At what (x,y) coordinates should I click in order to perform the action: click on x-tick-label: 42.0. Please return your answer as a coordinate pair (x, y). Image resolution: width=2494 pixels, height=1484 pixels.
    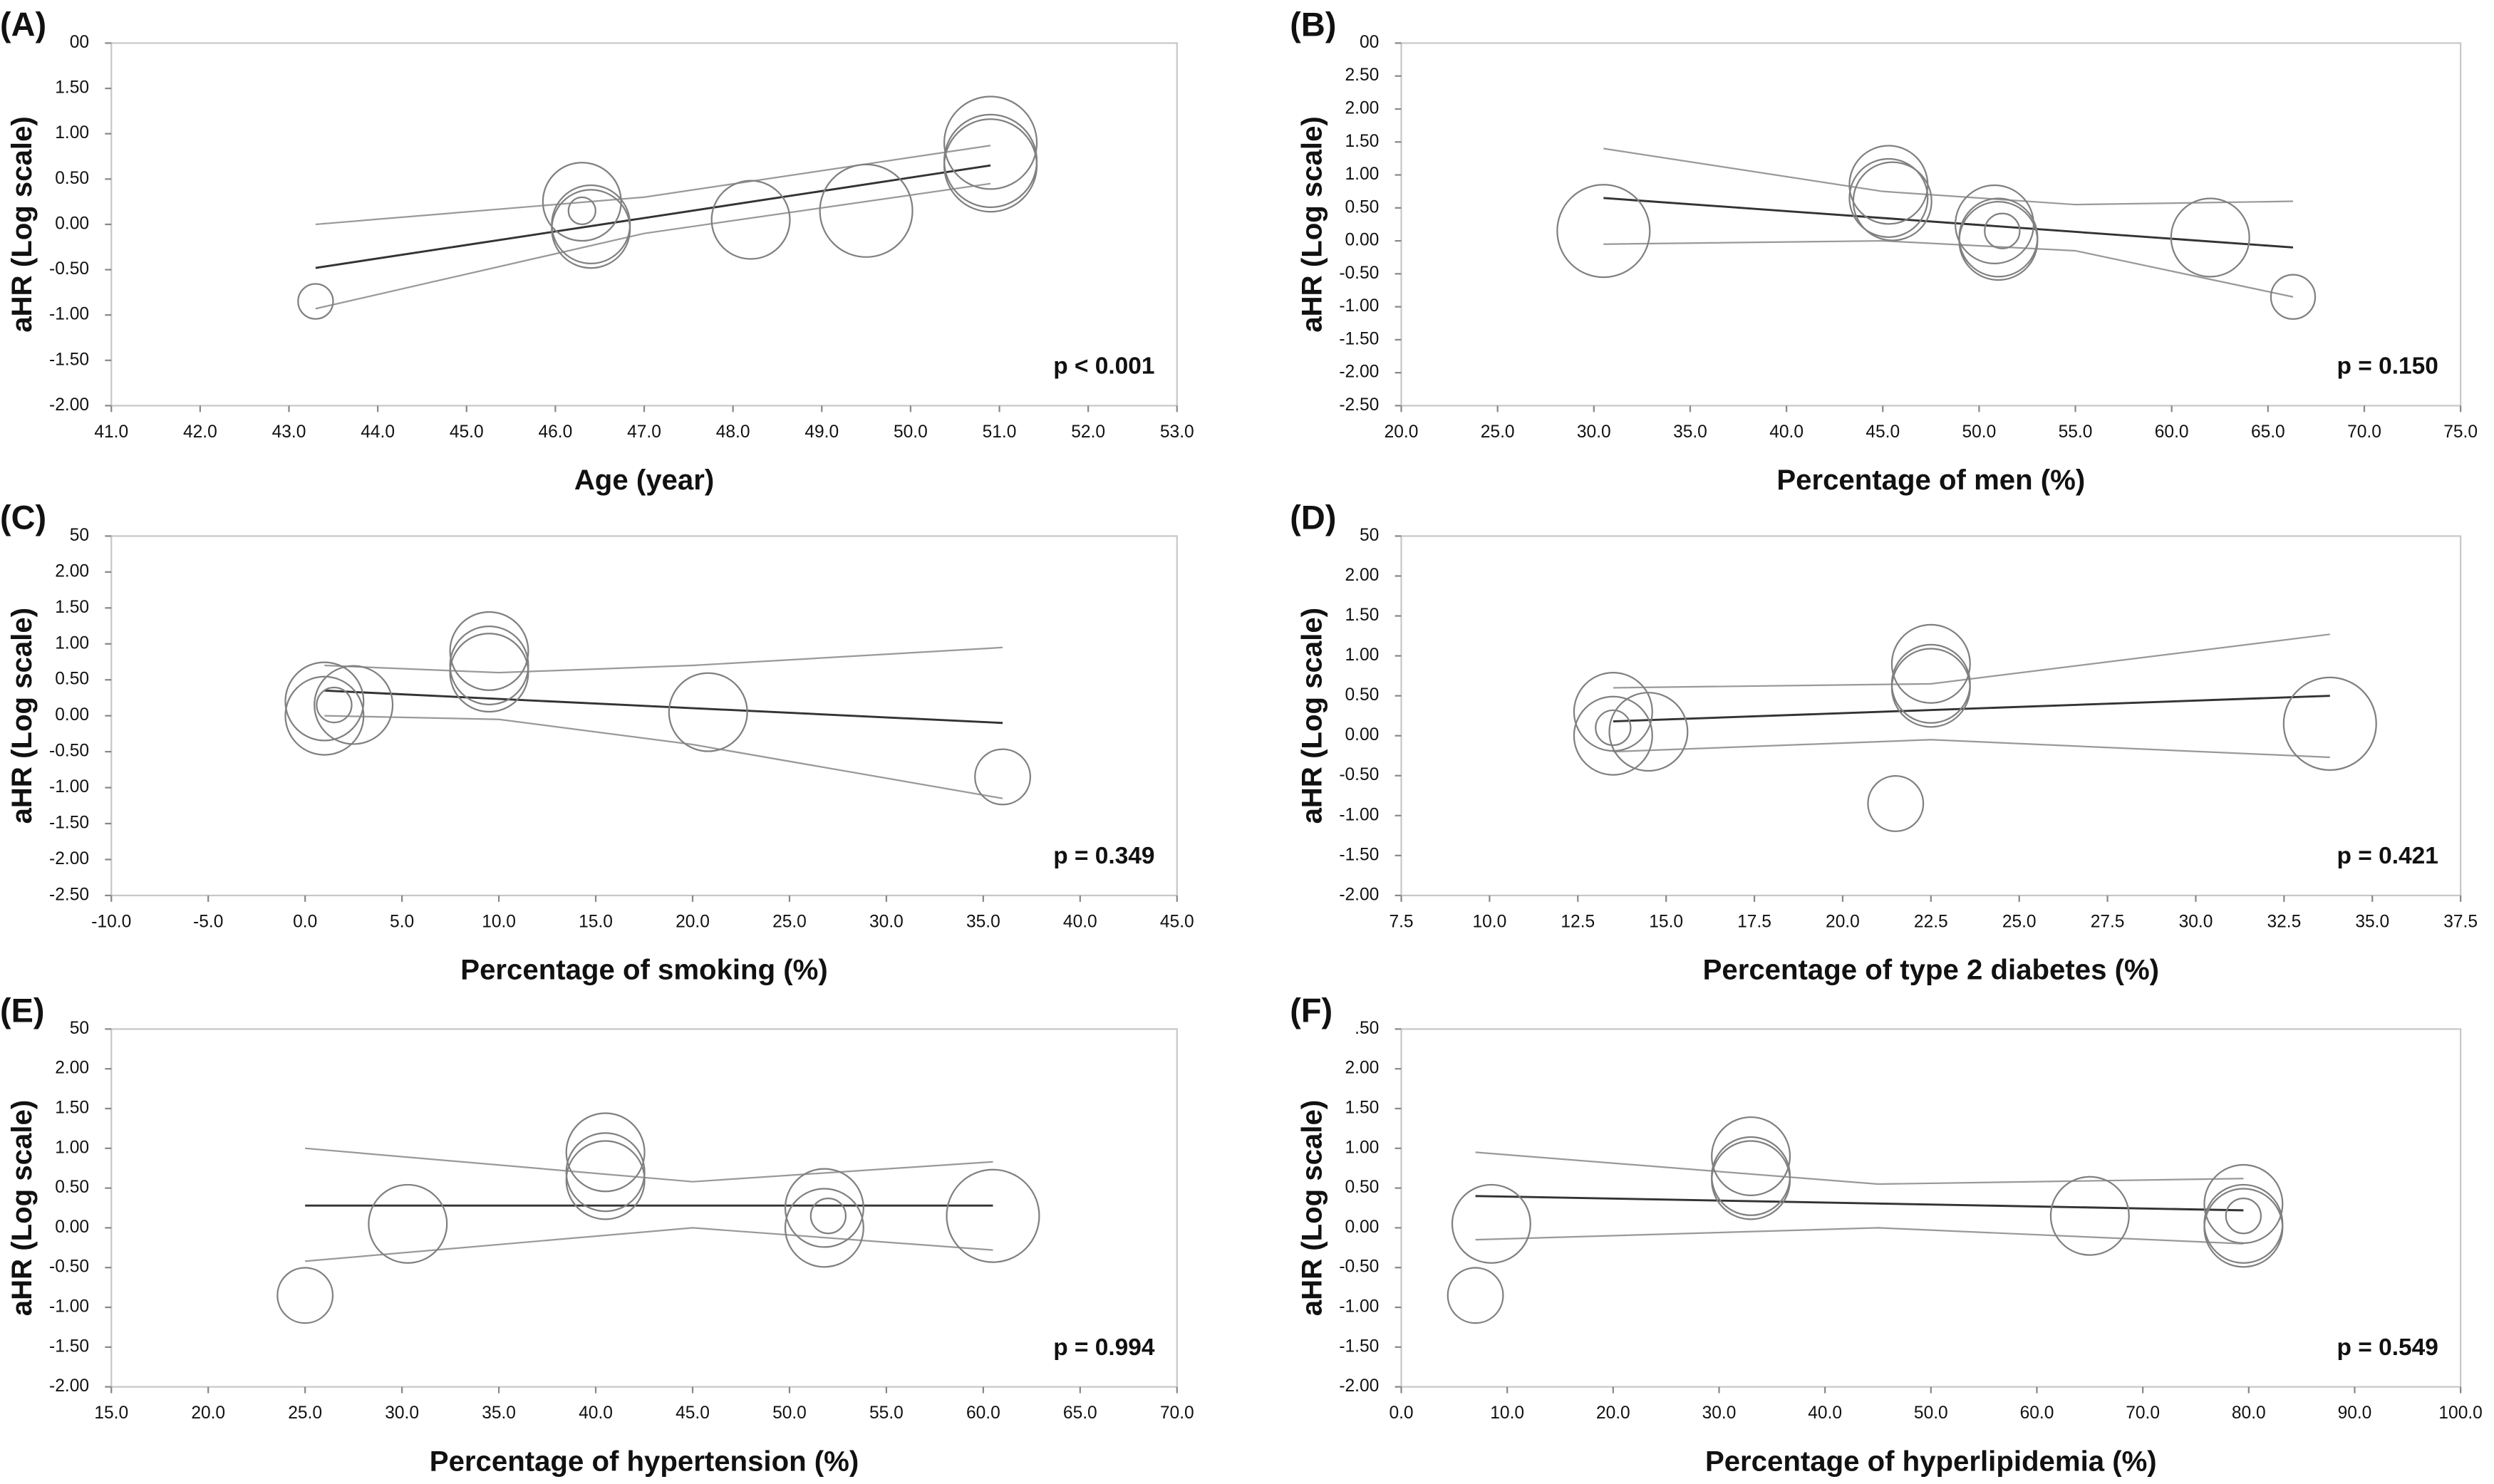
    Looking at the image, I should click on (200, 432).